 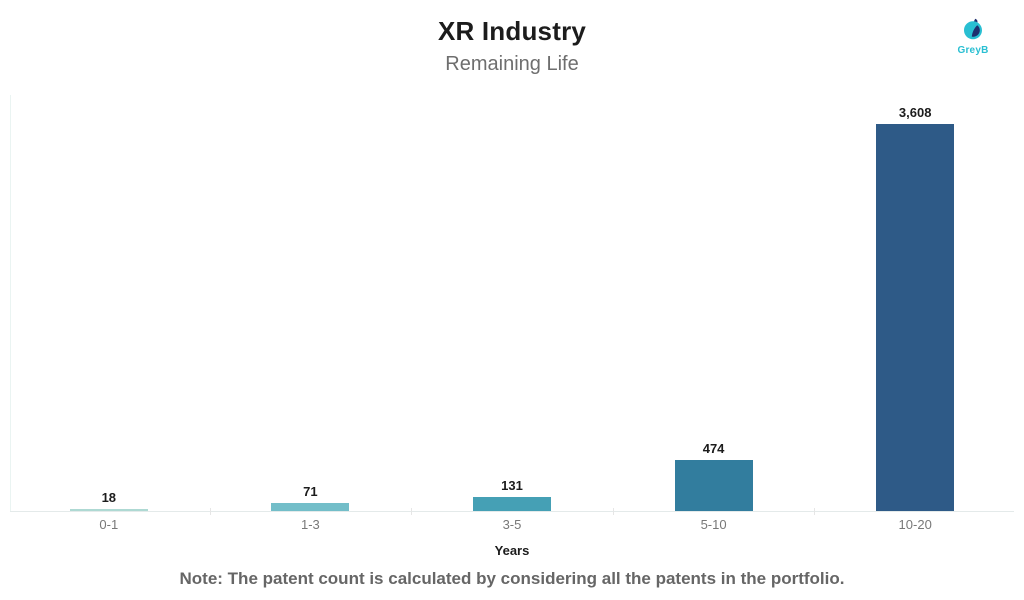 What do you see at coordinates (713, 524) in the screenshot?
I see `x-axis-label-5-10: 5-10` at bounding box center [713, 524].